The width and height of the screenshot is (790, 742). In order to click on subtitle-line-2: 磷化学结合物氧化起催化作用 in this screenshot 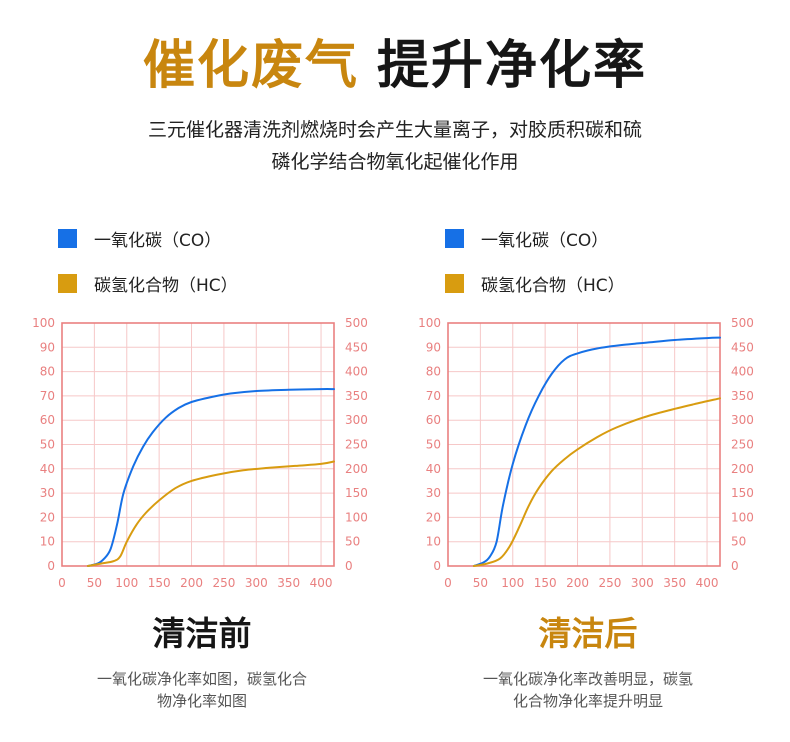, I will do `click(395, 162)`.